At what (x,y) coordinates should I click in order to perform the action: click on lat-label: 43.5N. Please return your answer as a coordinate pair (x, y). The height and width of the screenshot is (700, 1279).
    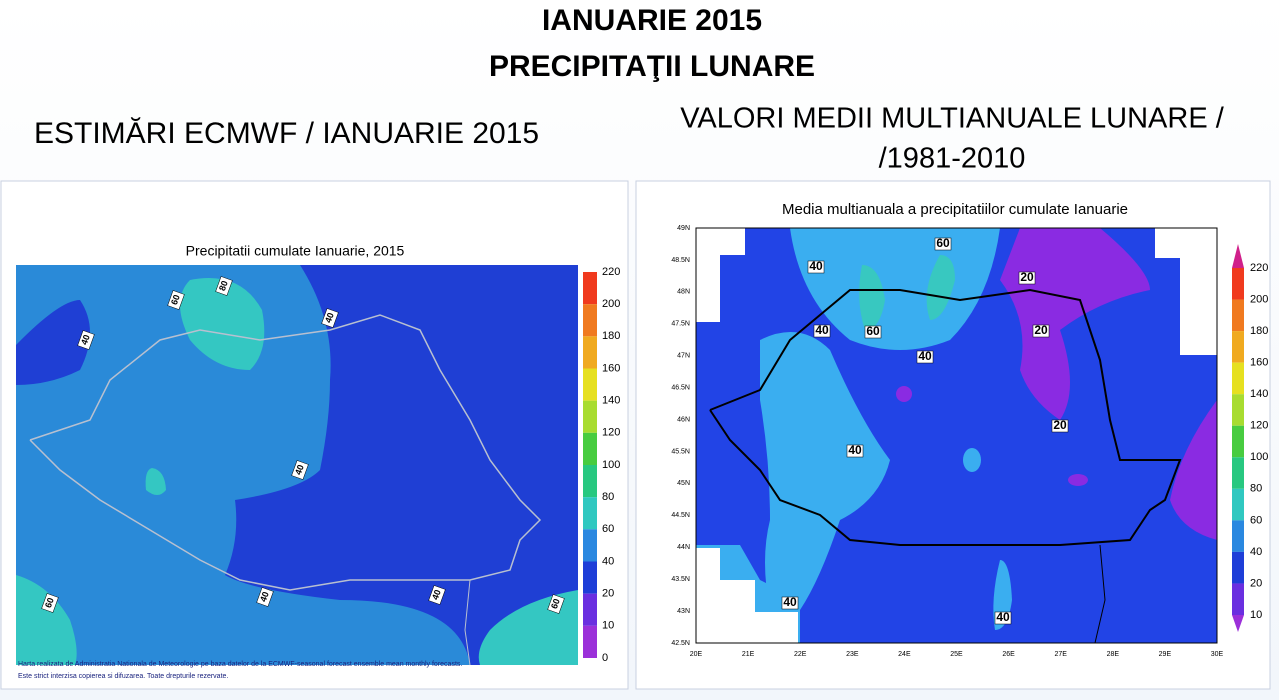
    Looking at the image, I should click on (680, 579).